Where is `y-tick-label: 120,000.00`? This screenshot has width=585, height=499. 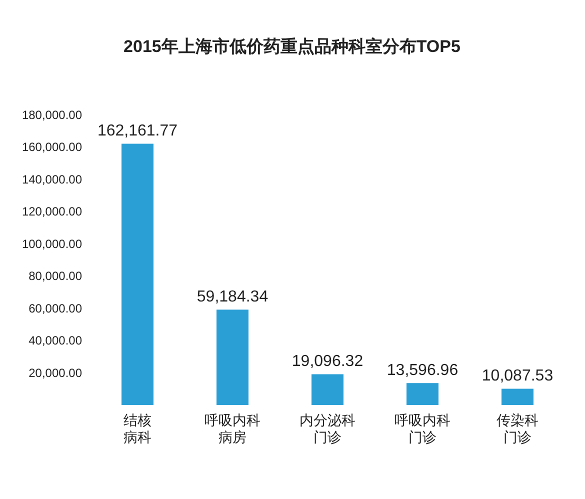 y-tick-label: 120,000.00 is located at coordinates (52, 211).